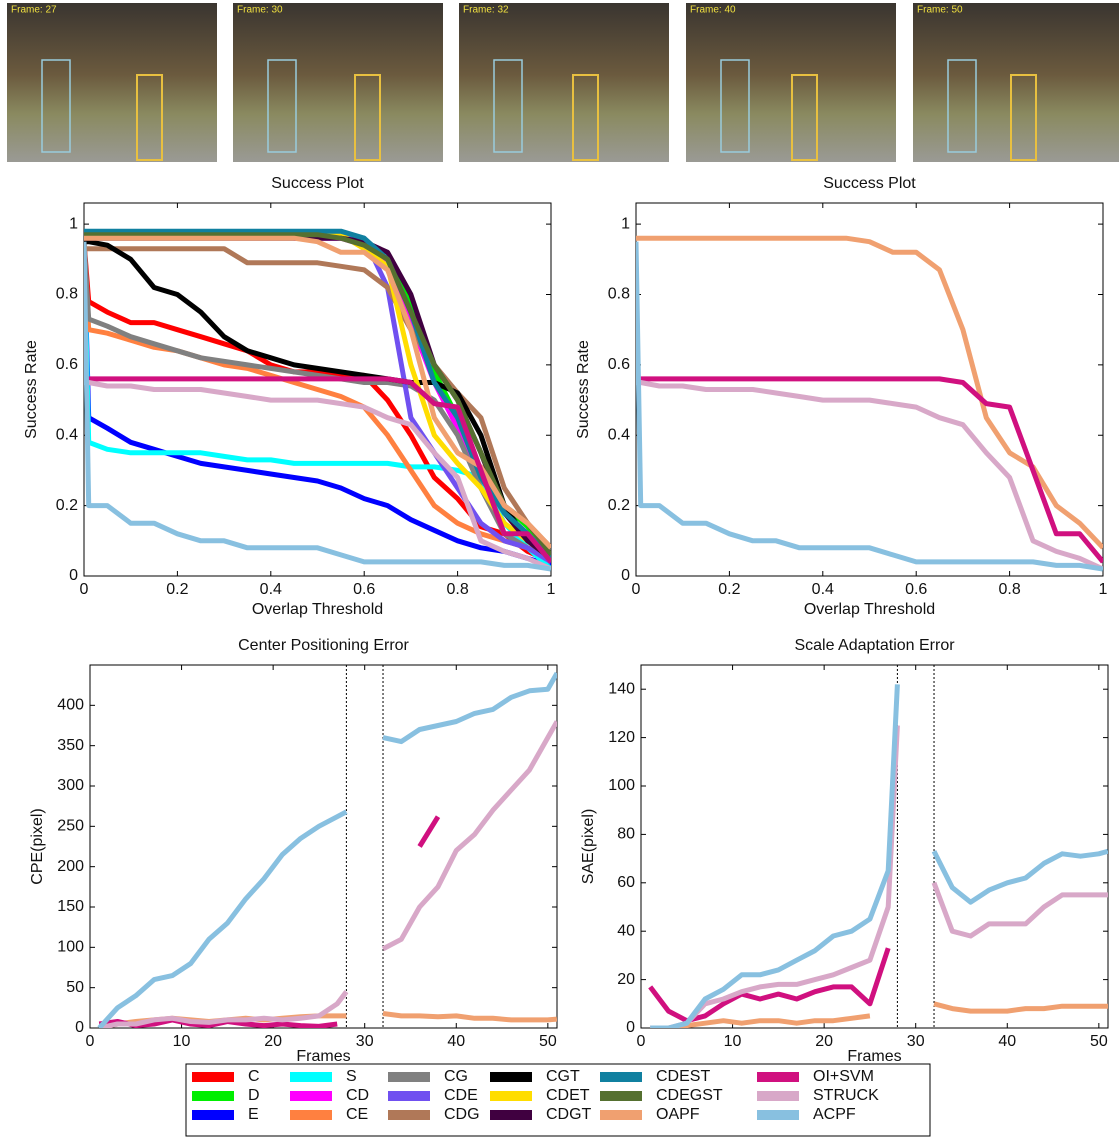 Image resolution: width=1119 pixels, height=1142 pixels. Describe the element at coordinates (619, 294) in the screenshot. I see `y-tick-label: 0.8` at that location.